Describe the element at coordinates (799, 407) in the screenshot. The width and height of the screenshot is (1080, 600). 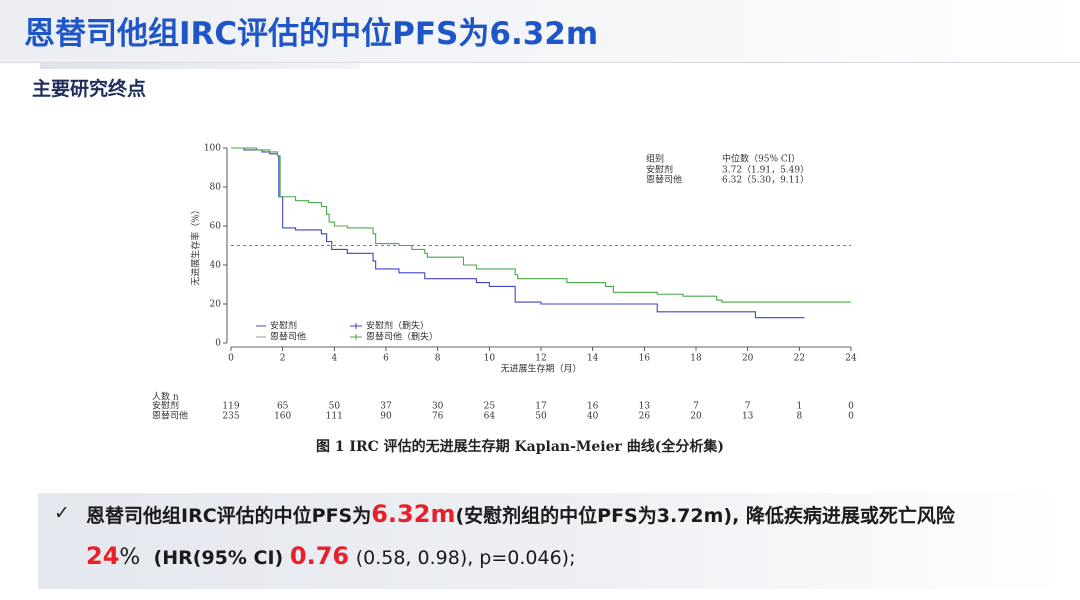
I see `risk-count: 1` at that location.